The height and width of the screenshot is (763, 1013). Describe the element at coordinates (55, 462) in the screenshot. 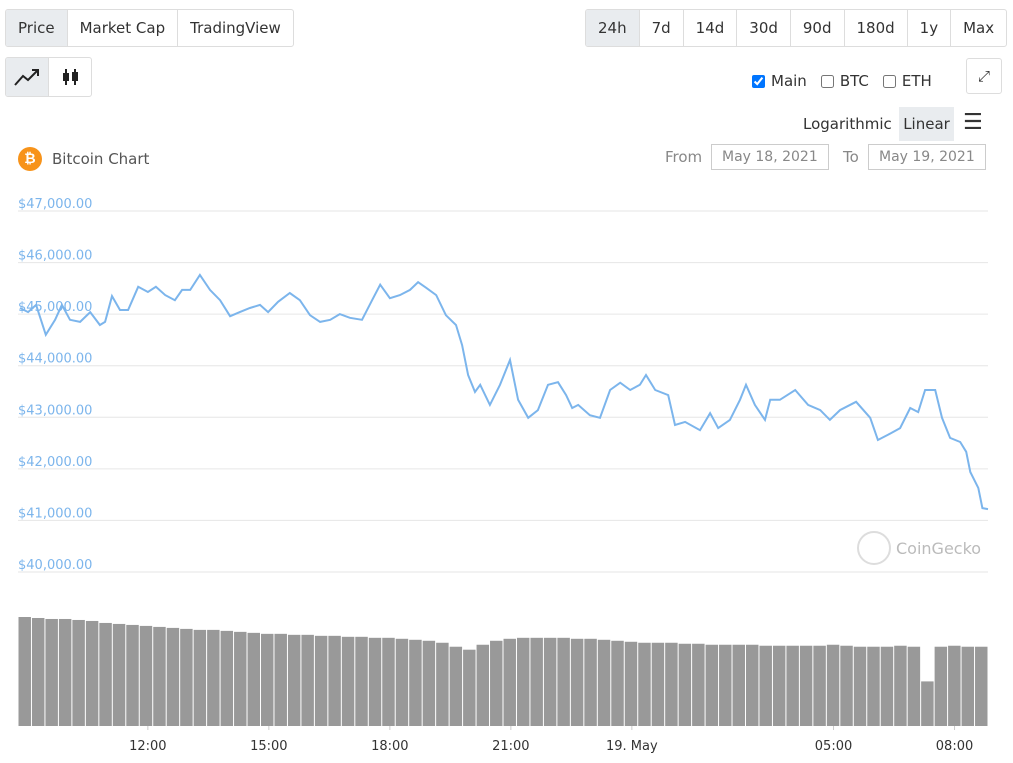

I see `y-tick-label: $42,000.00` at that location.